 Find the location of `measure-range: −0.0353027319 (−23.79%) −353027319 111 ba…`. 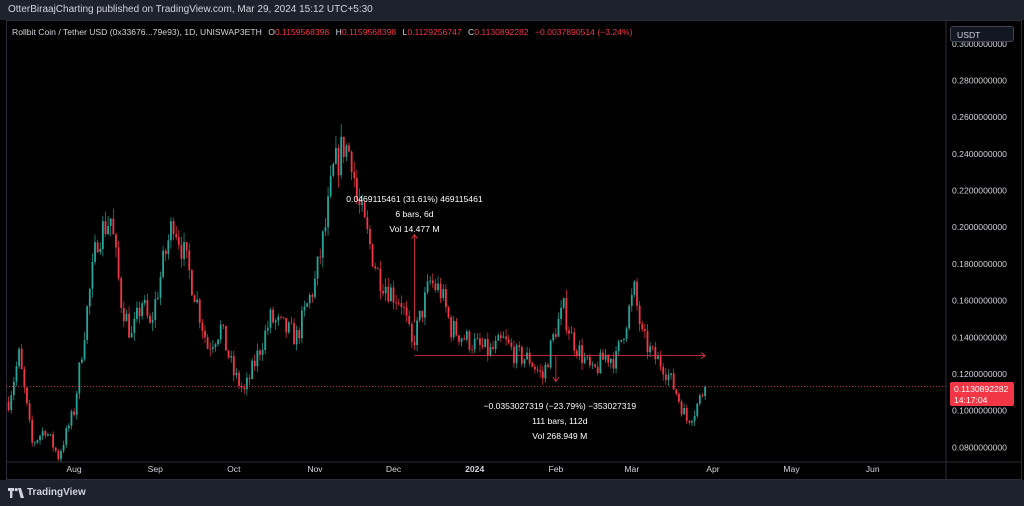

measure-range: −0.0353027319 (−23.79%) −353027319 111 ba… is located at coordinates (560, 396).